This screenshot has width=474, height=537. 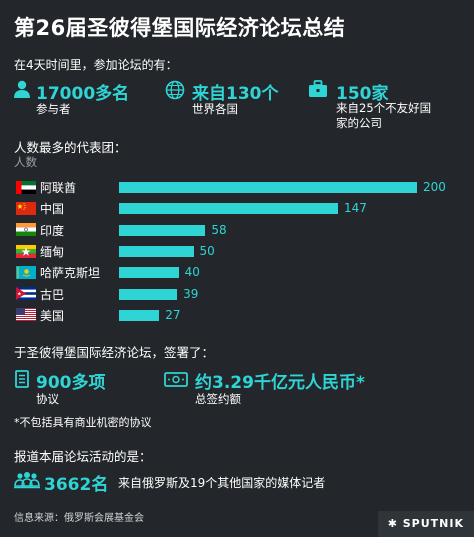 I want to click on flag-china-icon, so click(x=26, y=208).